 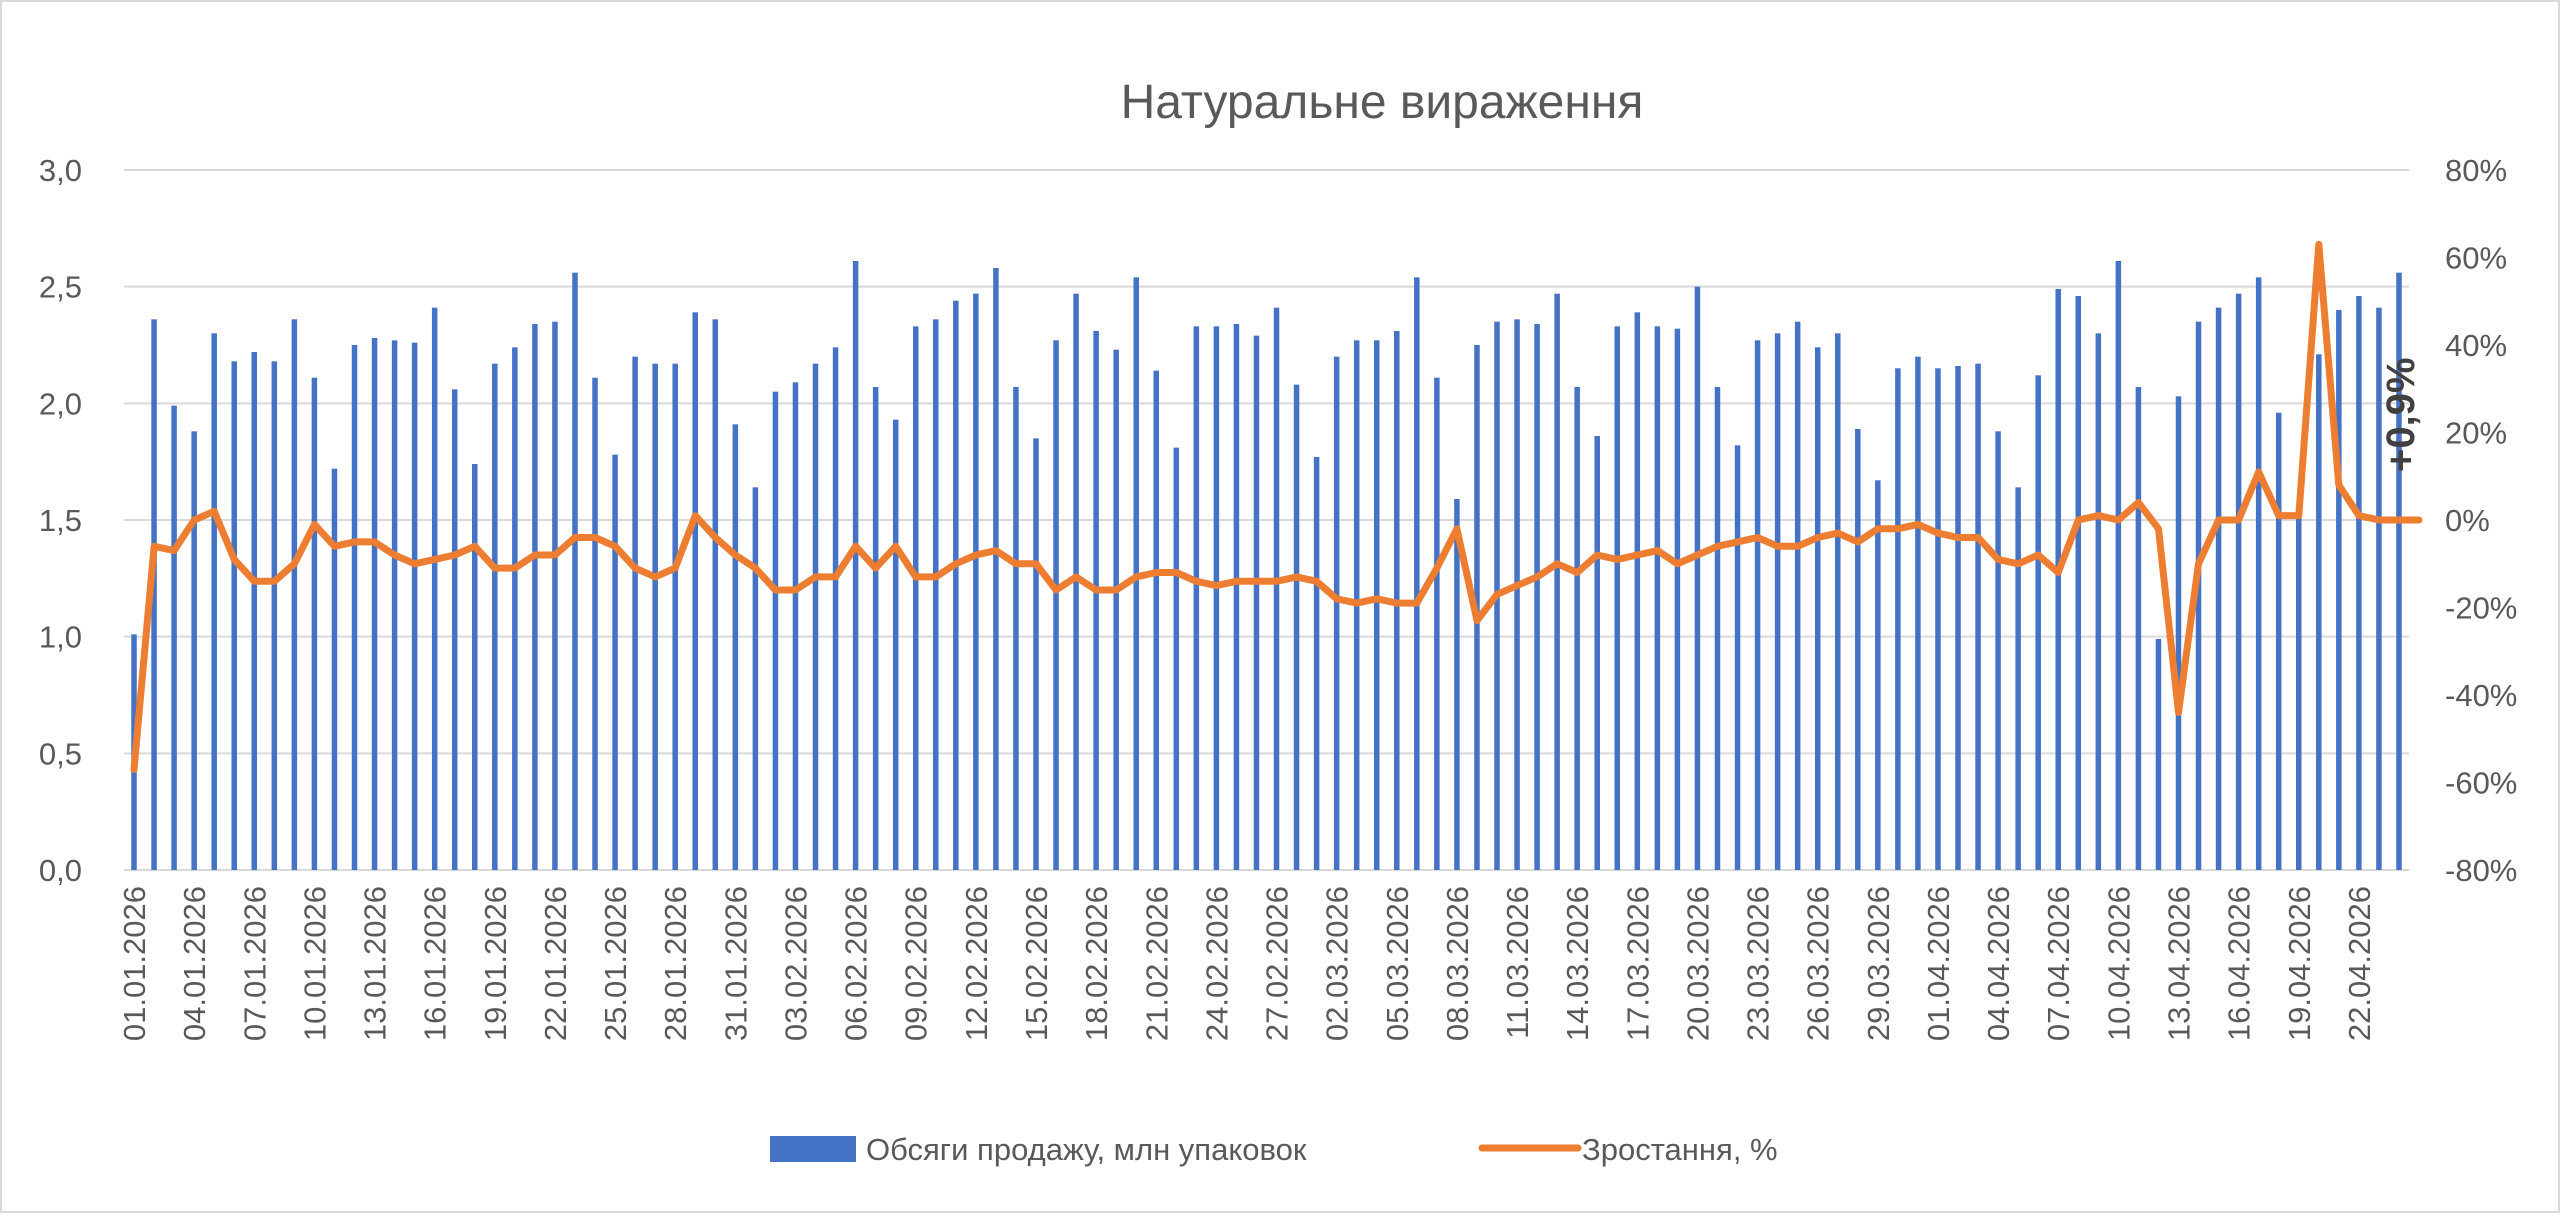 What do you see at coordinates (314, 963) in the screenshot?
I see `x-tick-label: 10.01.2026` at bounding box center [314, 963].